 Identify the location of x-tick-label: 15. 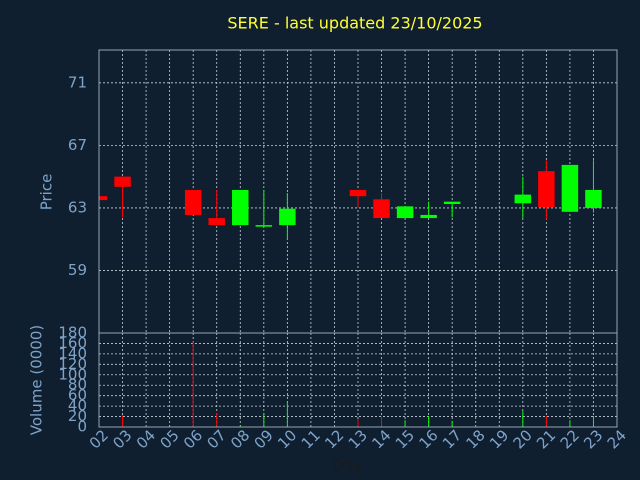
(405, 439).